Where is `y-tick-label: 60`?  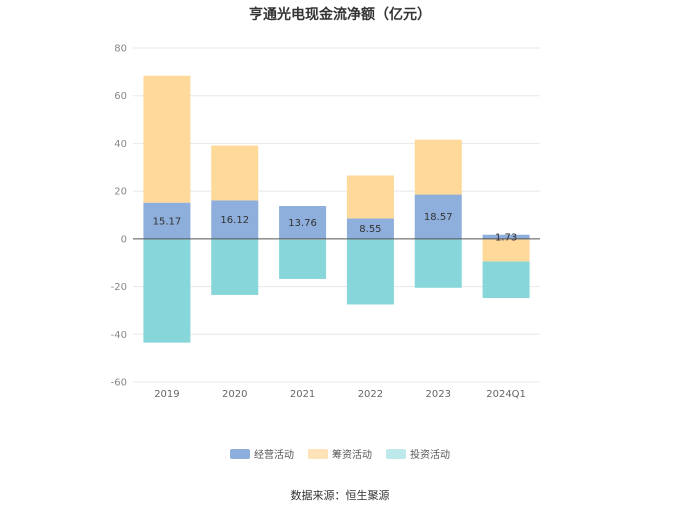
y-tick-label: 60 is located at coordinates (120, 96).